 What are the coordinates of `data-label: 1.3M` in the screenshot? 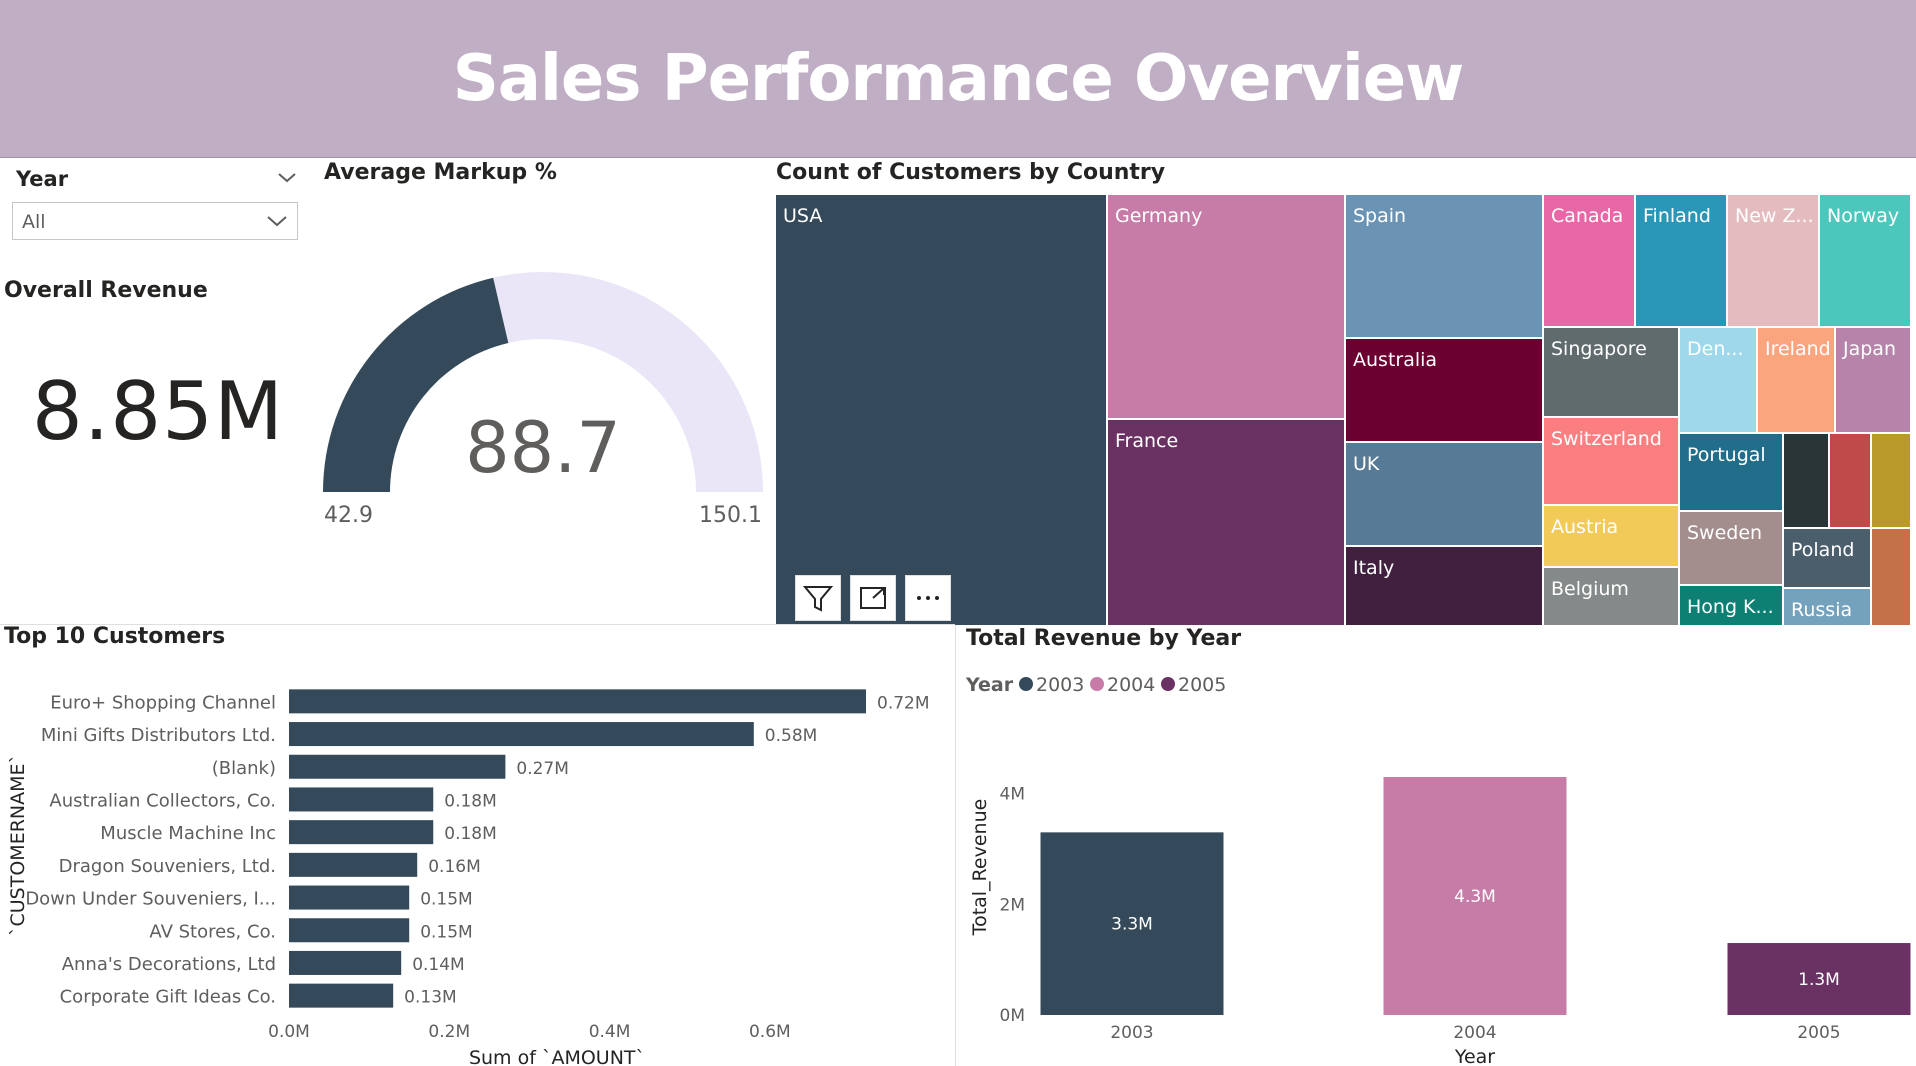 It's located at (1819, 980).